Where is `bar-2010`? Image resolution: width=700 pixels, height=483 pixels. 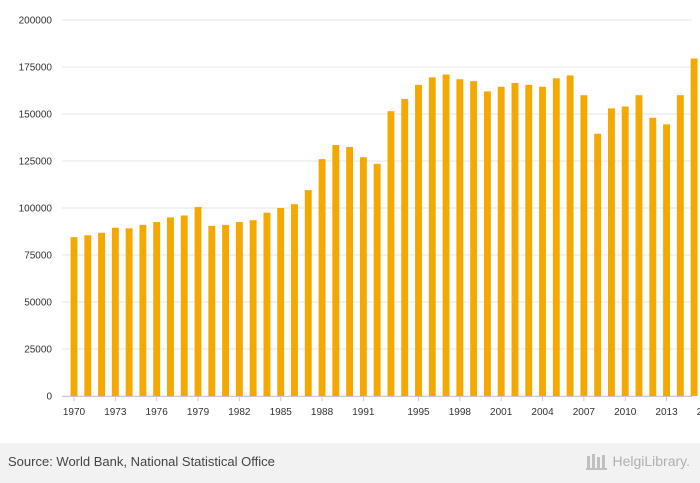 bar-2010 is located at coordinates (625, 251).